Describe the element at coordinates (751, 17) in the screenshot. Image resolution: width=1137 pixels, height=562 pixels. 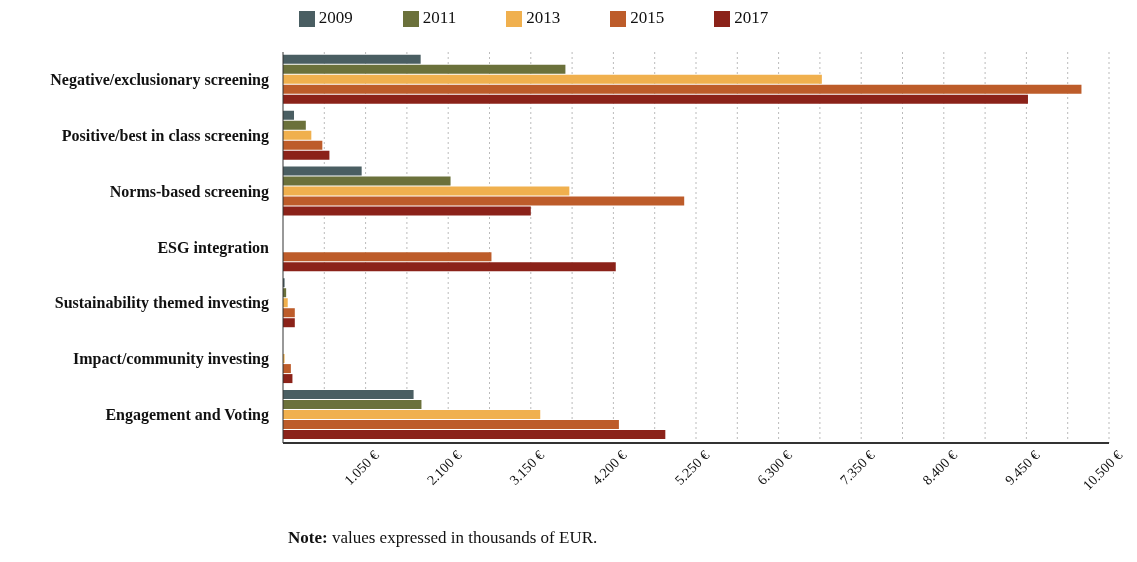
I see `legend-label: 2017` at that location.